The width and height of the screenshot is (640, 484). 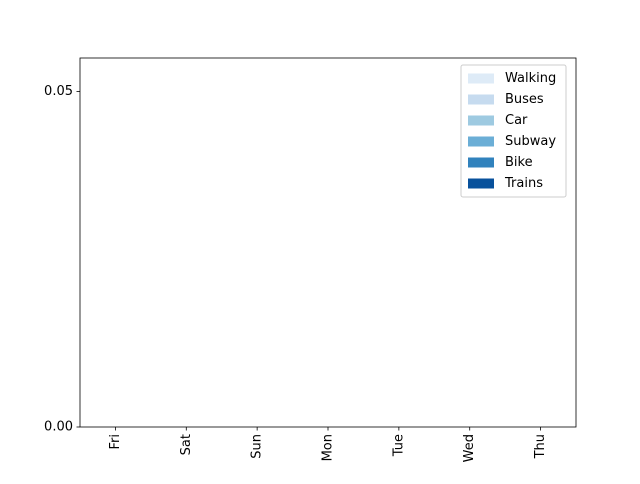 What do you see at coordinates (58, 91) in the screenshot?
I see `y-tick-label: 0.05` at bounding box center [58, 91].